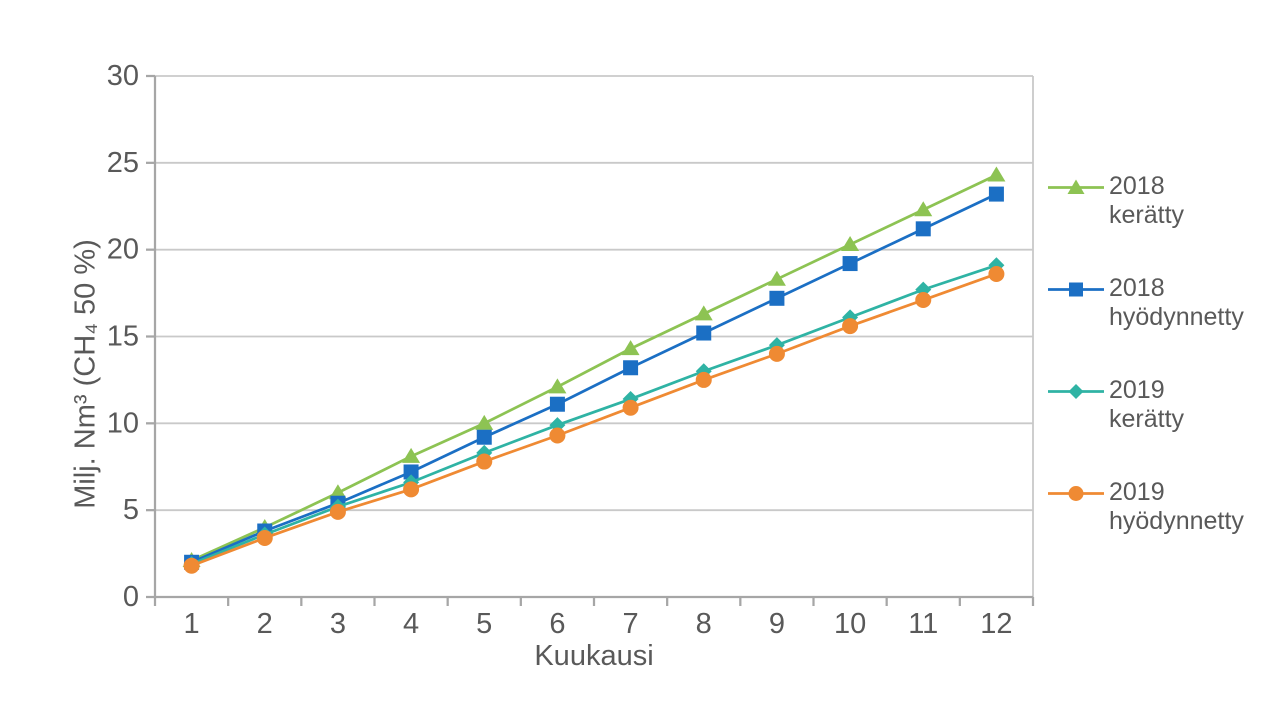 This screenshot has width=1280, height=720. I want to click on legend-label: 2019 kerätty, so click(1147, 404).